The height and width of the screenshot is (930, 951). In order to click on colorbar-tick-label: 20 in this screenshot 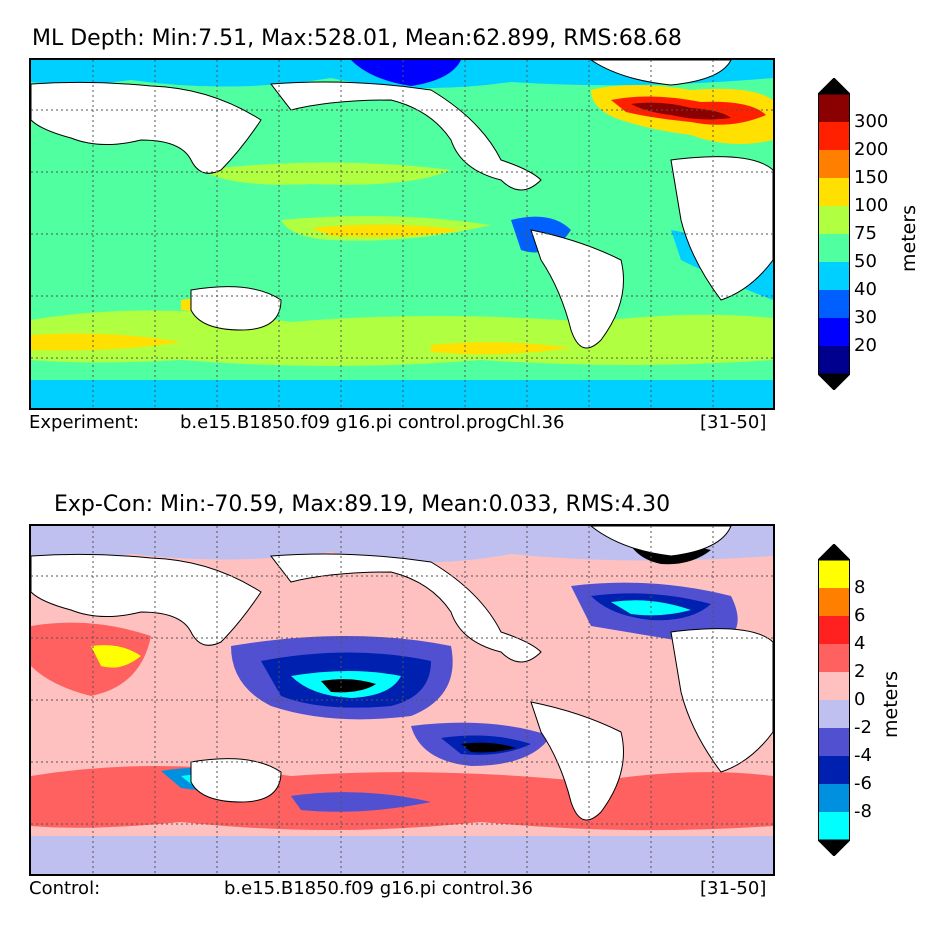, I will do `click(865, 345)`.